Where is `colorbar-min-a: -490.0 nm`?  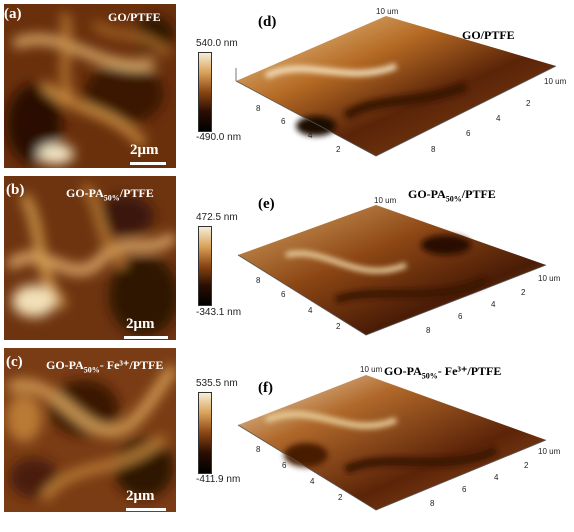 colorbar-min-a: -490.0 nm is located at coordinates (219, 137).